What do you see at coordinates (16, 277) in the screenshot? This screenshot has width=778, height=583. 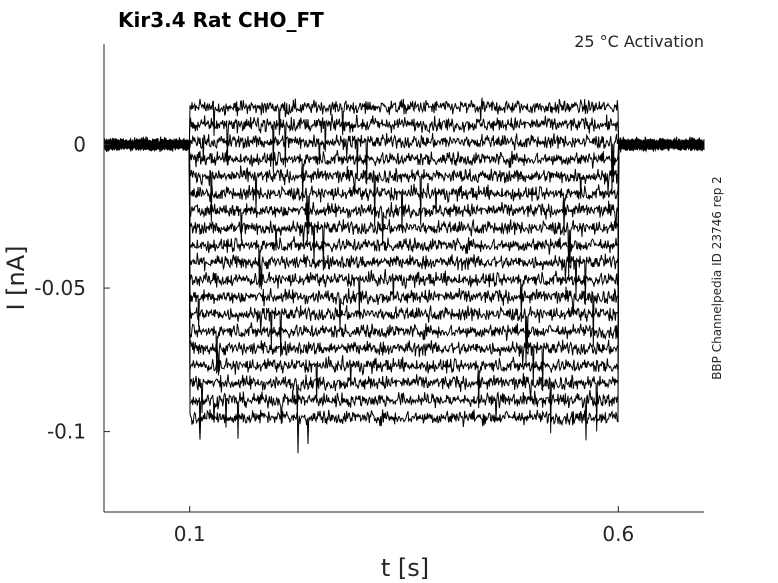 I see `y-axis-label: I [nA]` at bounding box center [16, 277].